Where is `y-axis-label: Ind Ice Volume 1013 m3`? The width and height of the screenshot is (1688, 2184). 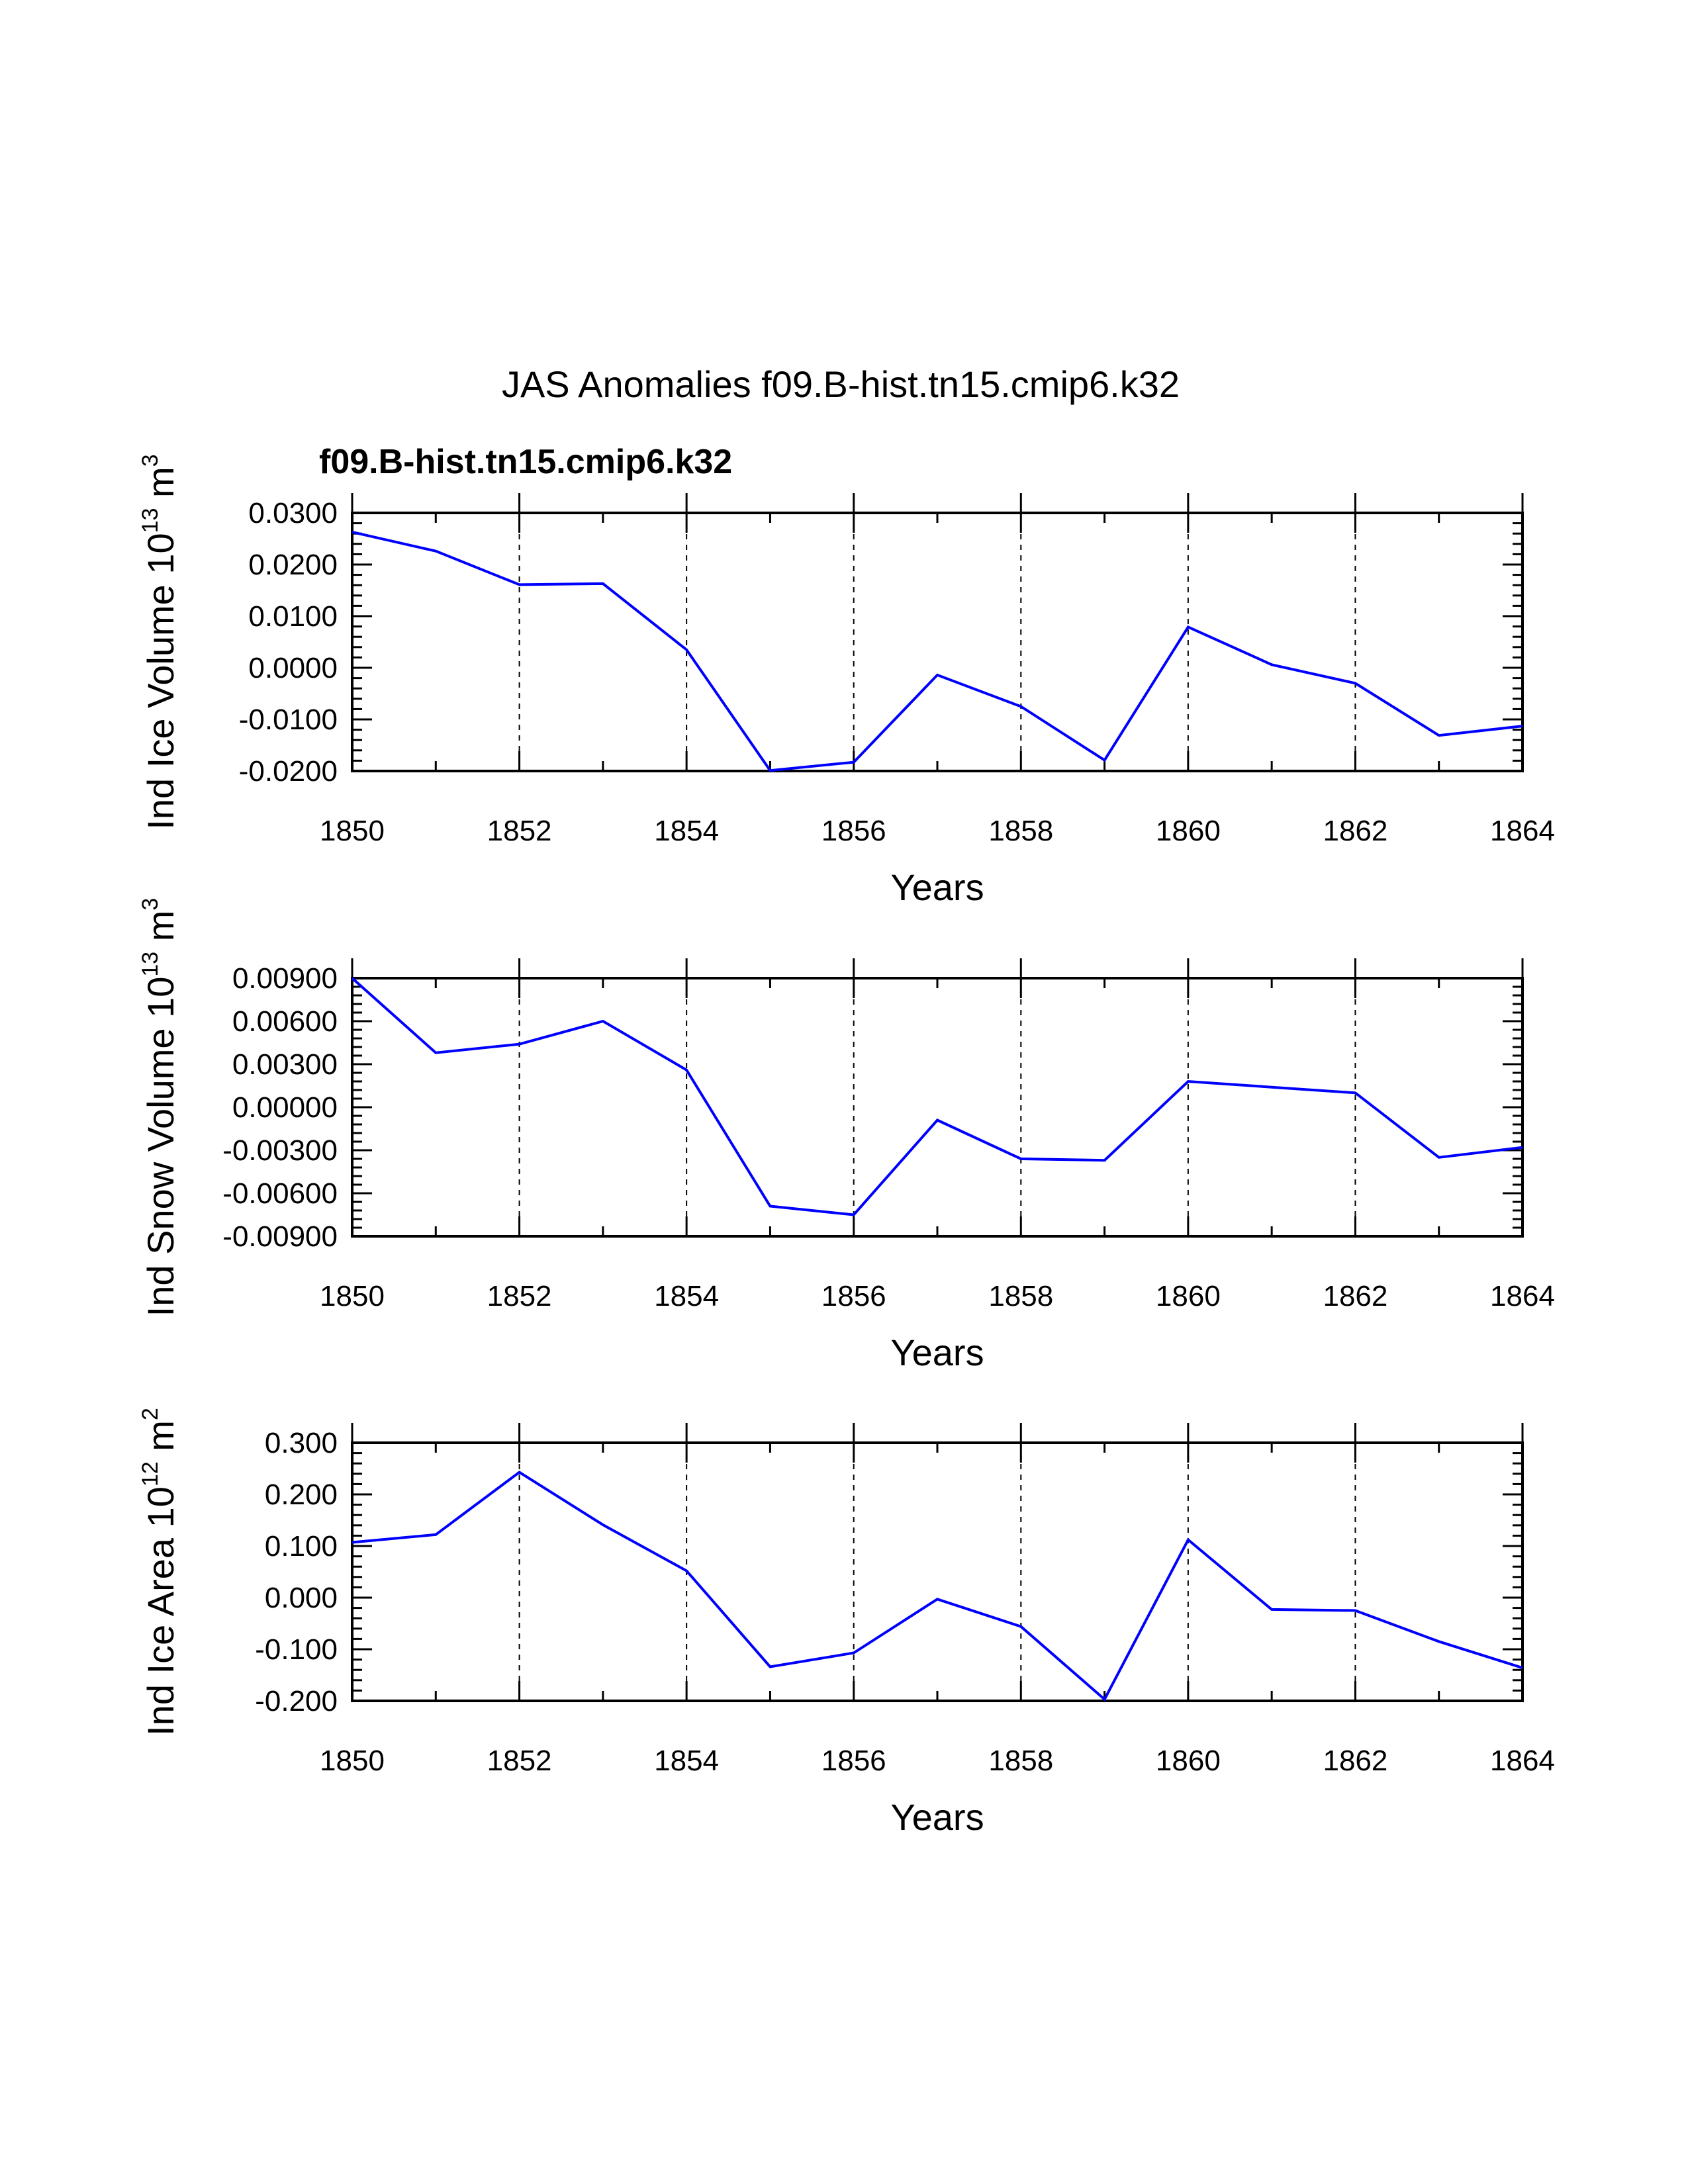 y-axis-label: Ind Ice Volume 1013 m3 is located at coordinates (159, 641).